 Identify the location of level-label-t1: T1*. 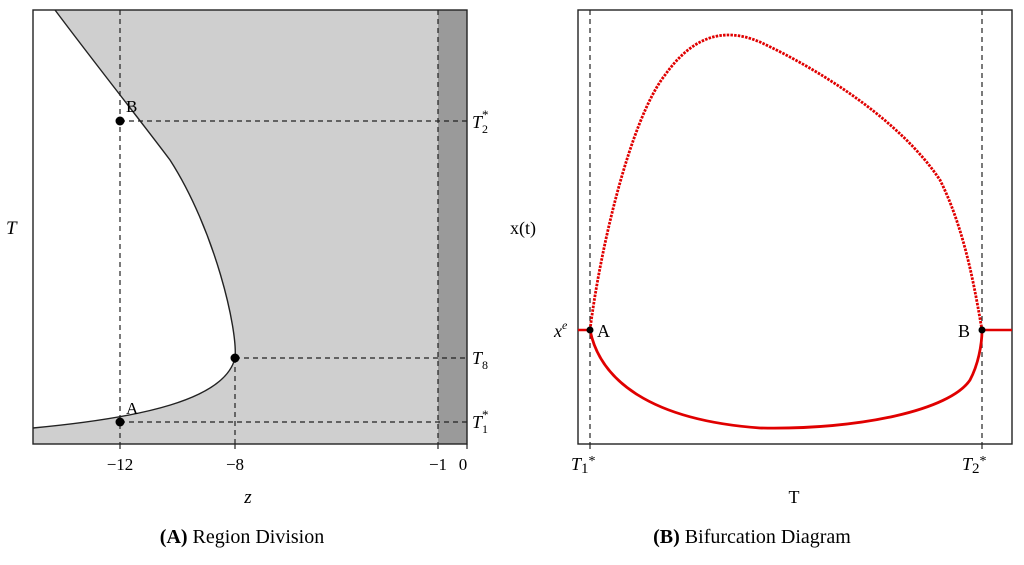
(480, 421).